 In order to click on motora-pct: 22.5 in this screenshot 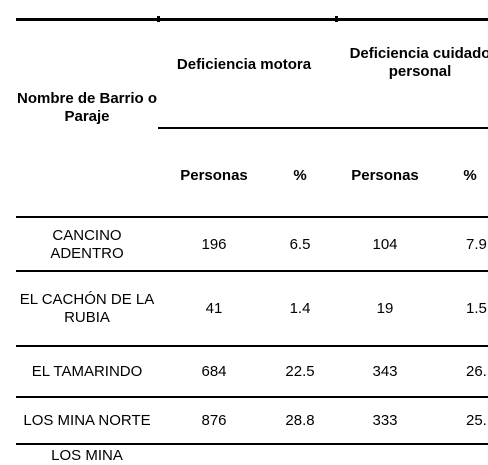, I will do `click(300, 371)`.